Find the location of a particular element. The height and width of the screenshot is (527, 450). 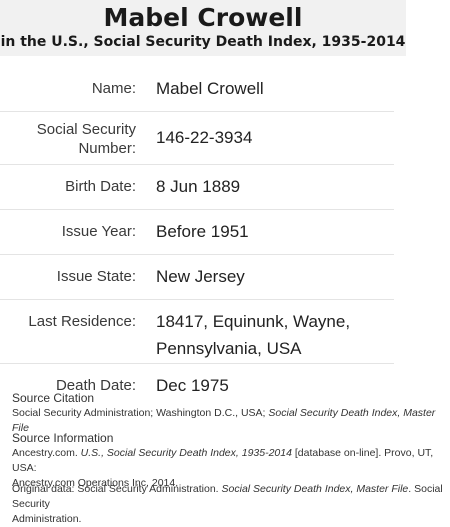

field-value-birth-date: 8 Jun 1889 is located at coordinates (198, 186).